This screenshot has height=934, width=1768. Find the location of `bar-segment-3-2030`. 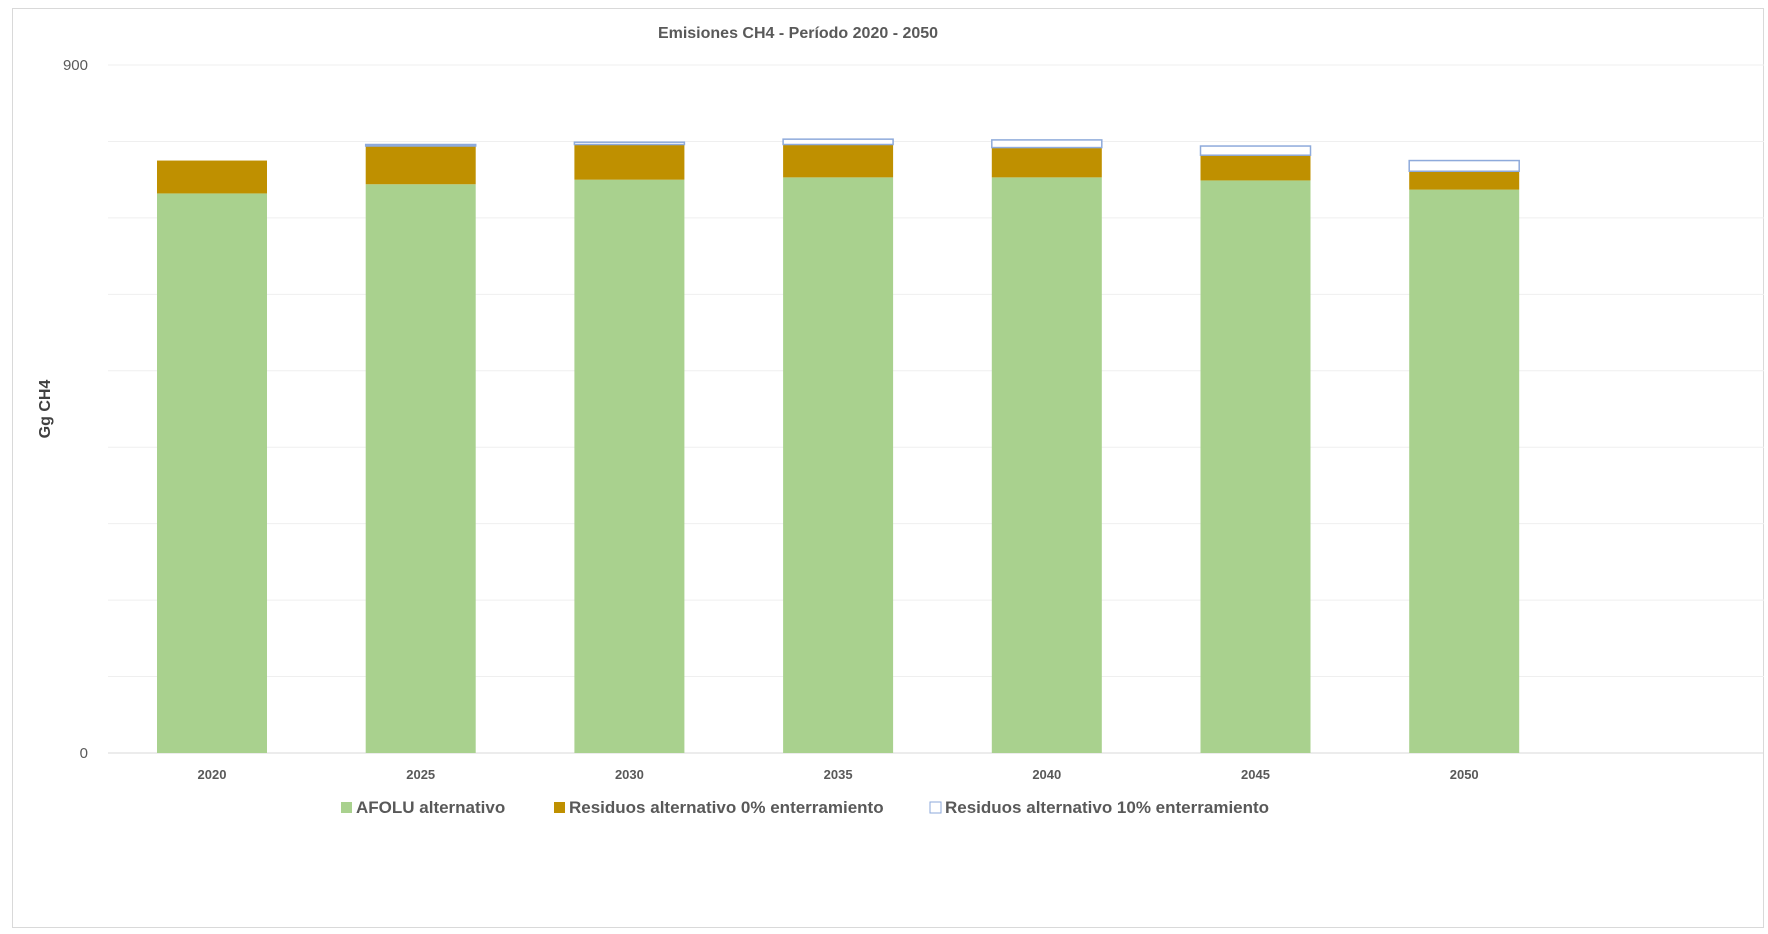

bar-segment-3-2030 is located at coordinates (629, 143).